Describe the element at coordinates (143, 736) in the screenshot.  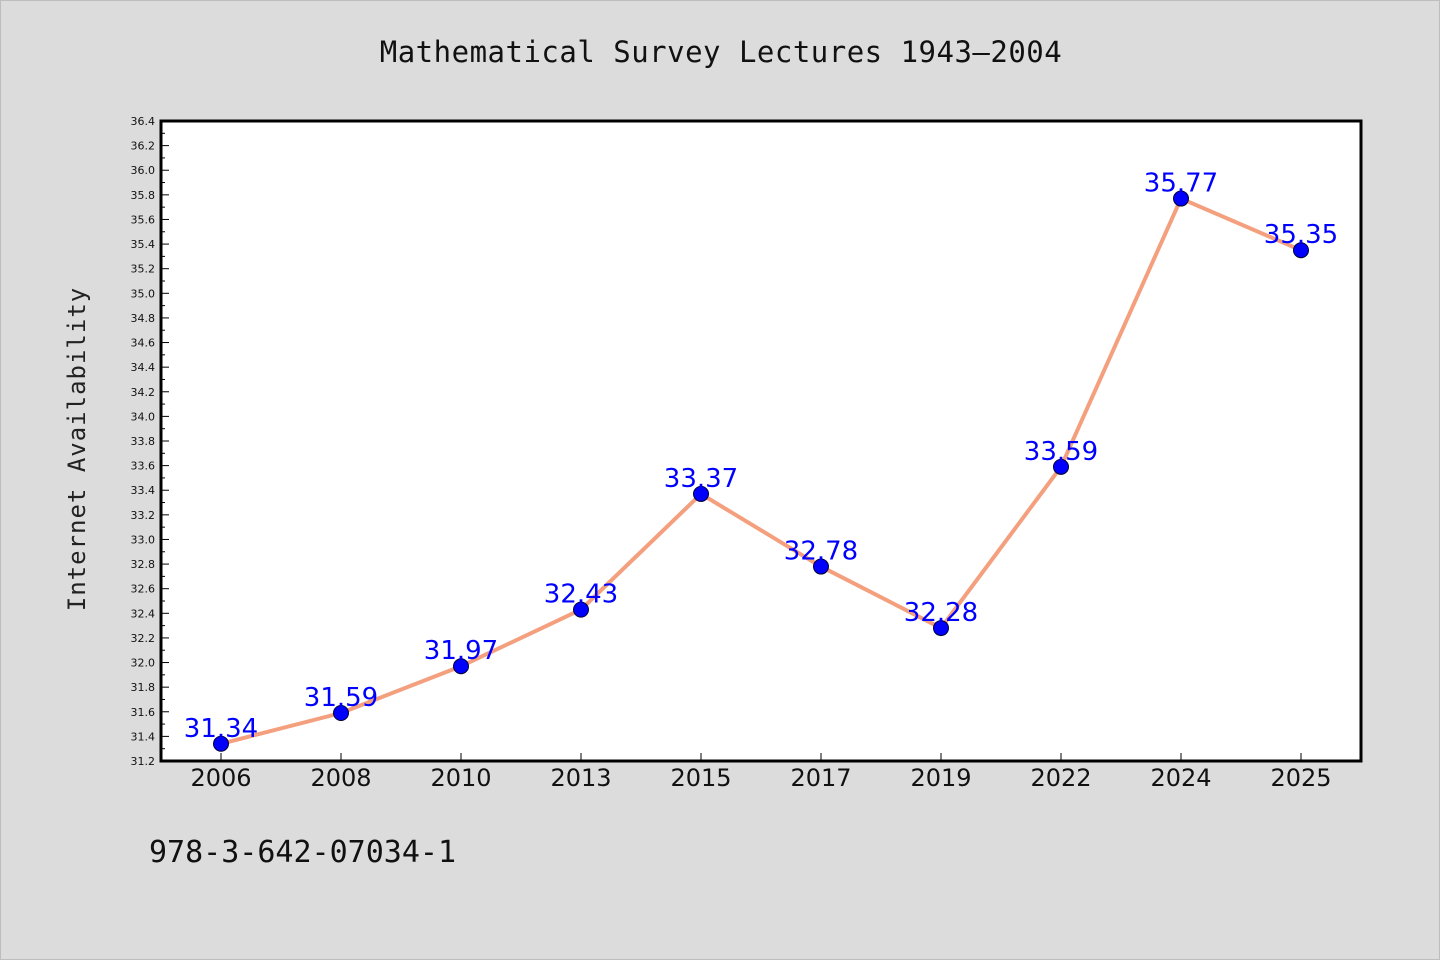
I see `y-tick-label: 31.4` at that location.